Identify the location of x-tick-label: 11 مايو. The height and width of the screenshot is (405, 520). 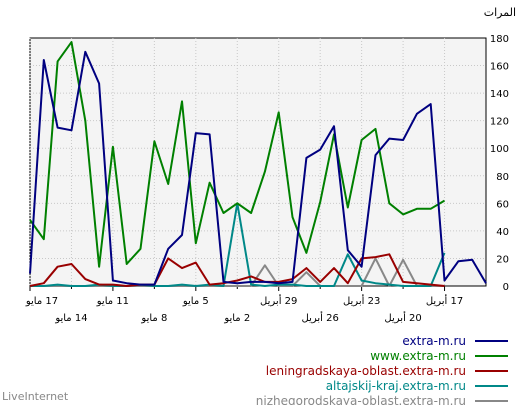
(112, 301).